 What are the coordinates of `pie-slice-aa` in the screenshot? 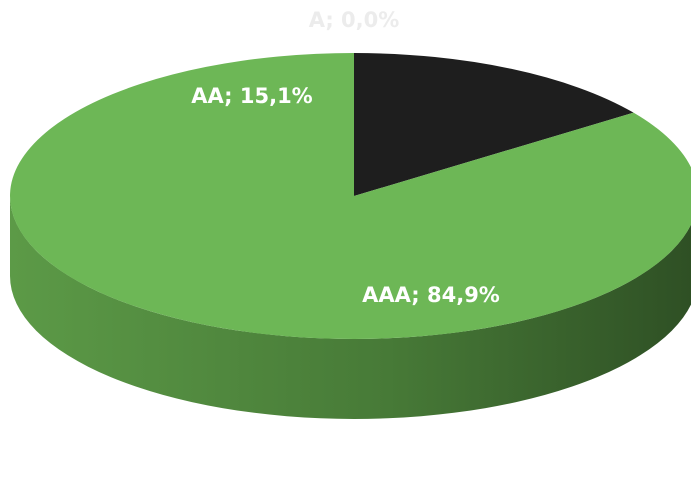 It's located at (494, 124).